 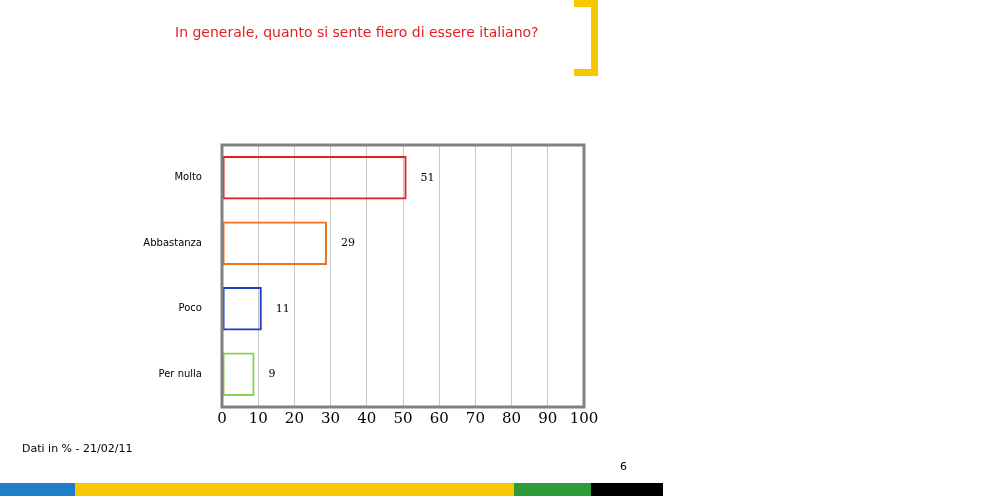 I want to click on x-tick-label: 10, so click(x=258, y=417).